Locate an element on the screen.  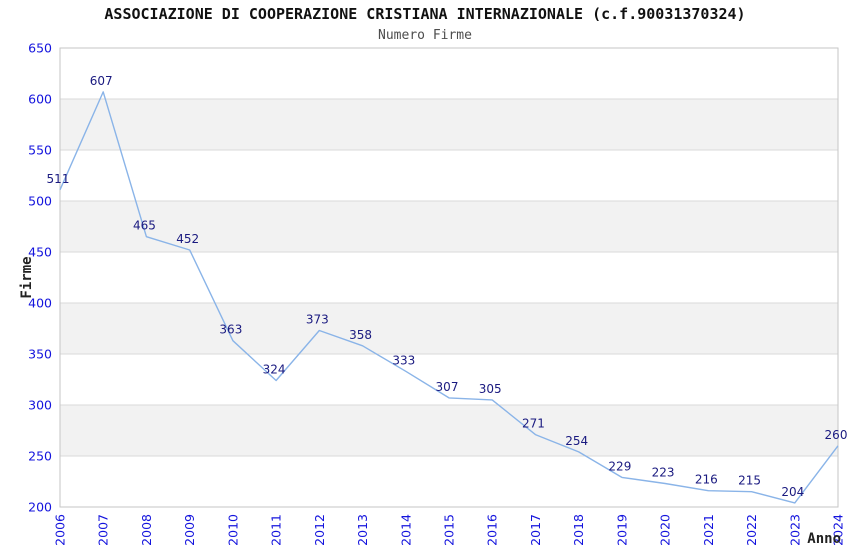
y-tick-label: 300 is located at coordinates (40, 405).